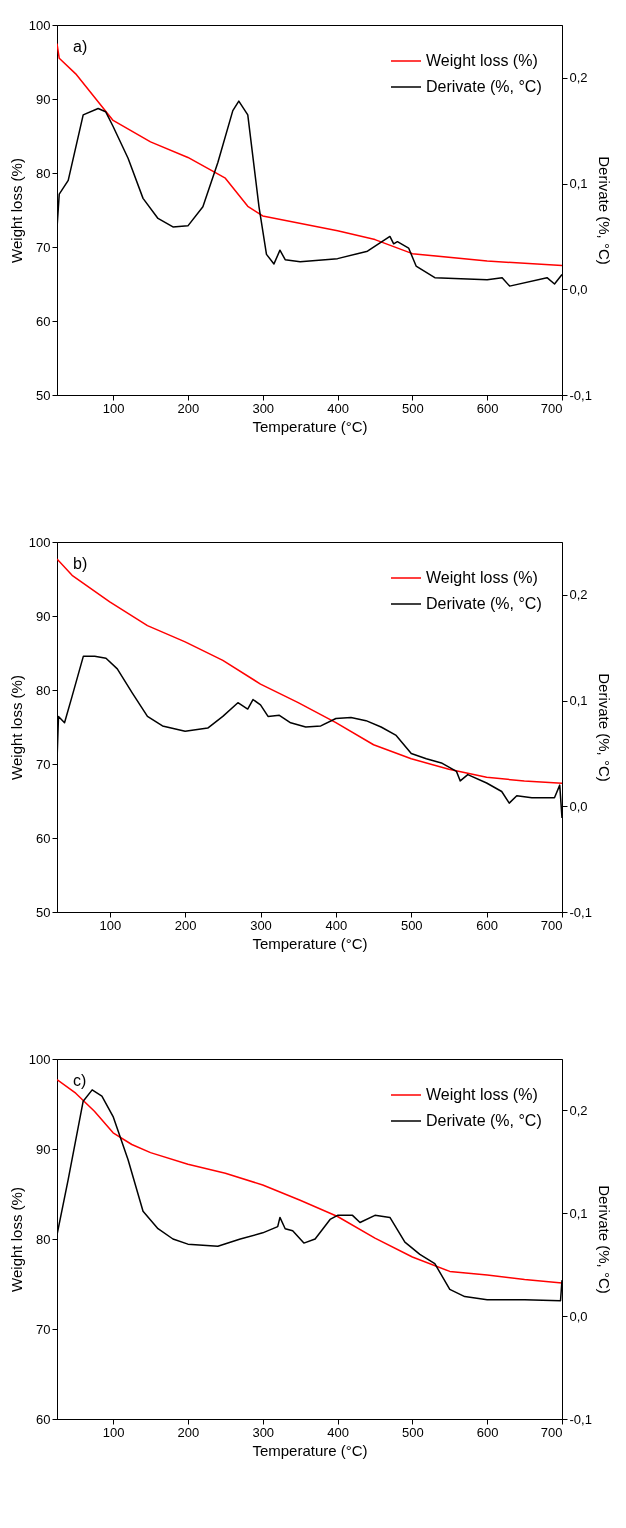 The height and width of the screenshot is (1528, 626). What do you see at coordinates (80, 563) in the screenshot?
I see `annotation: b)` at bounding box center [80, 563].